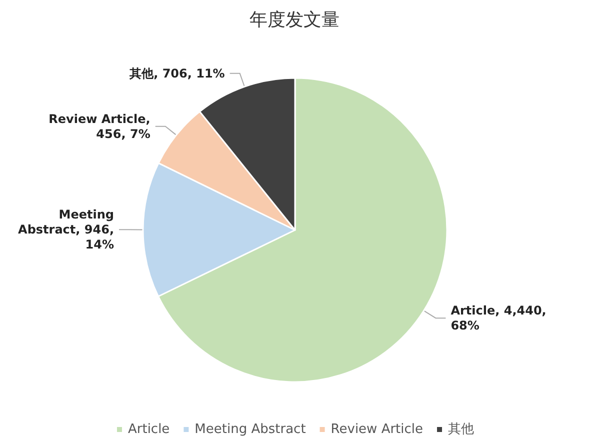  Describe the element at coordinates (99, 126) in the screenshot. I see `data-label: Review Article, 456, 7%` at that location.